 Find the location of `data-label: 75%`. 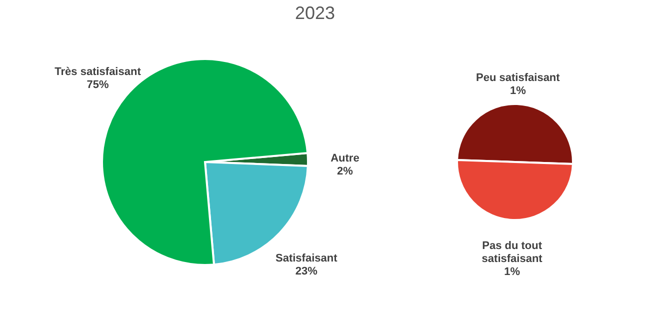

data-label: 75% is located at coordinates (97, 85).